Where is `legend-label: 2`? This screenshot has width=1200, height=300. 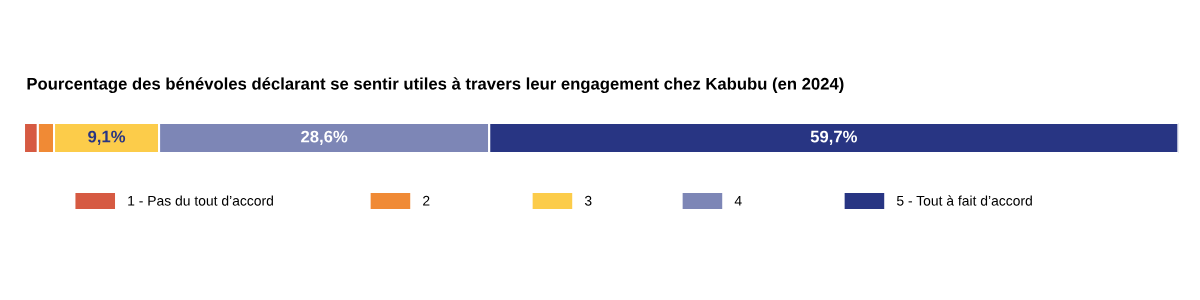
legend-label: 2 is located at coordinates (426, 200).